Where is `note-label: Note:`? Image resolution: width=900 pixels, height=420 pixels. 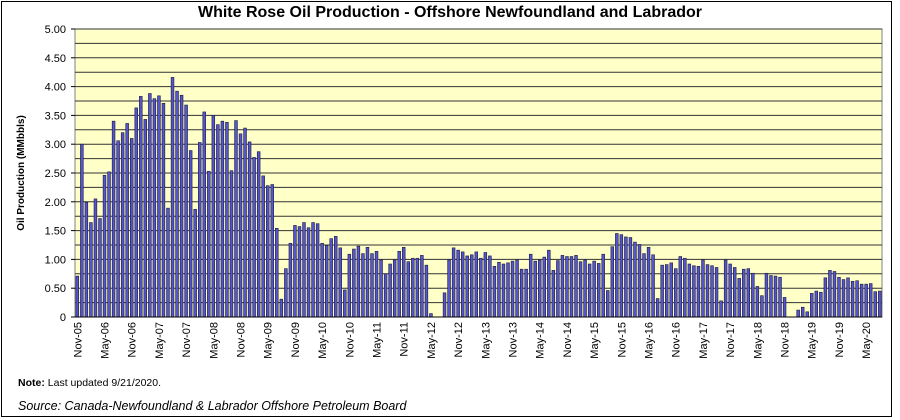 note-label: Note: is located at coordinates (31, 383).